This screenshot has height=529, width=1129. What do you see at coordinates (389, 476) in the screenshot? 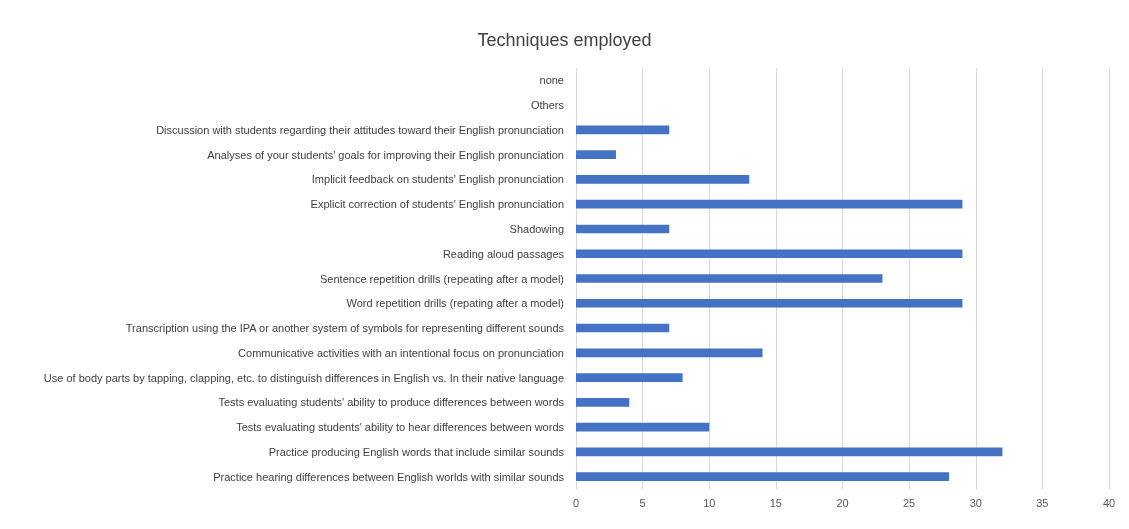
I see `y-tick-label: Practice hearing differences between English worlds with similar sounds` at bounding box center [389, 476].